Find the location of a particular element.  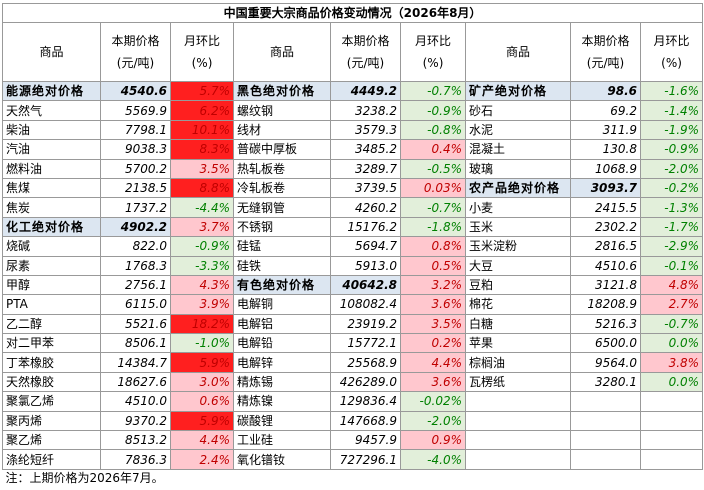

commodity-name: 精炼镍 is located at coordinates (282, 401).